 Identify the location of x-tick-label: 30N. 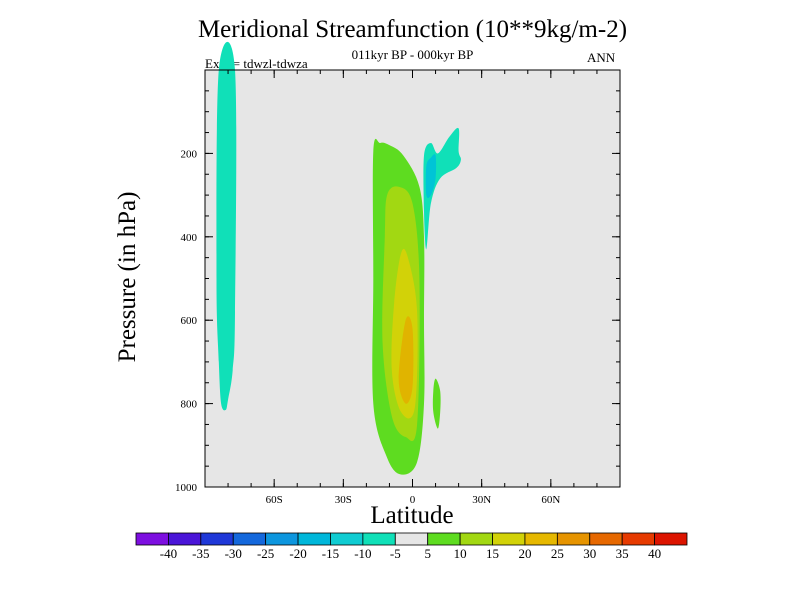
(481, 500).